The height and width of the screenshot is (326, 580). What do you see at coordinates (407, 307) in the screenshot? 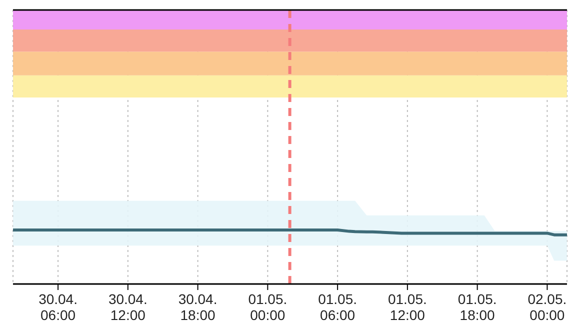
I see `x-tick-label: 01.05. 12:00` at bounding box center [407, 307].